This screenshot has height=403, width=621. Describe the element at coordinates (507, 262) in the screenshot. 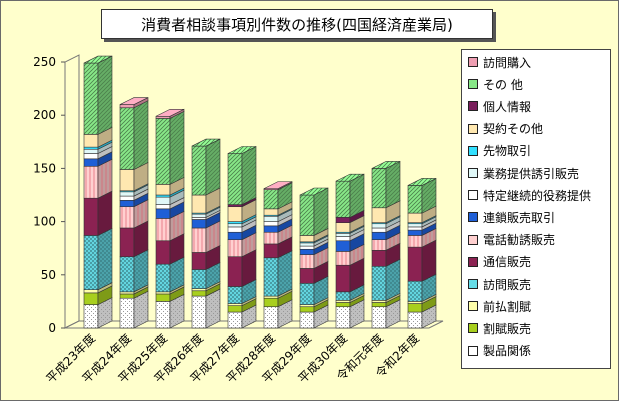

I see `legend-label: 通信販売` at that location.